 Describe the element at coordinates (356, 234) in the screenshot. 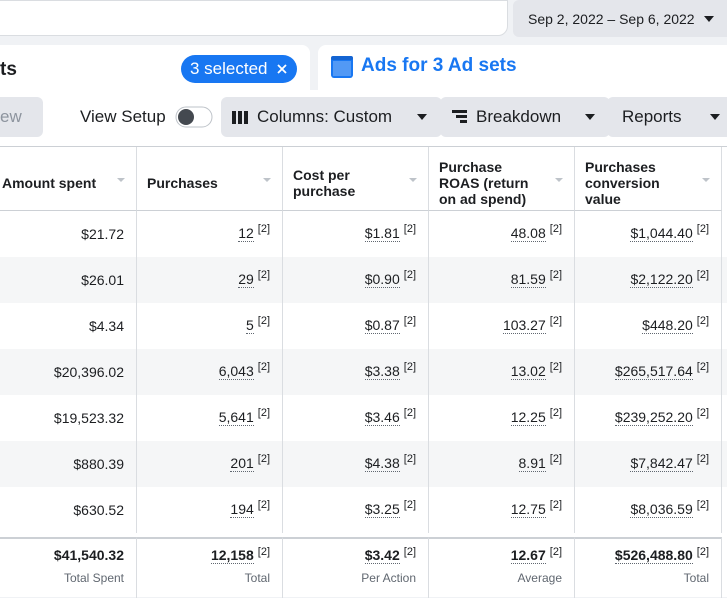

I see `table-cell: $1.81 [2]` at that location.